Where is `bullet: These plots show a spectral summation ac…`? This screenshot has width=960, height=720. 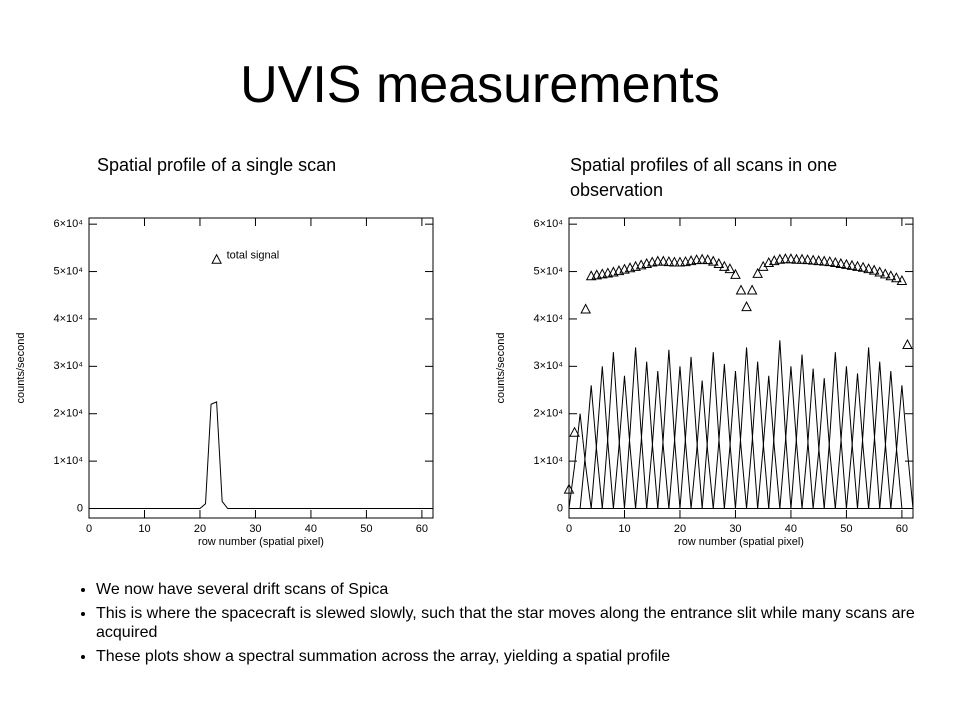
bullet: These plots show a spectral summation ac… is located at coordinates (516, 656).